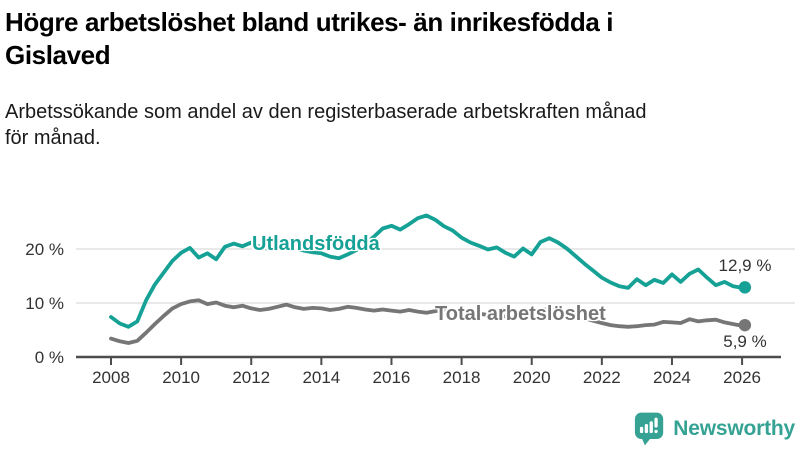  Describe the element at coordinates (49, 357) in the screenshot. I see `y-axis-label-0: 0 %` at that location.